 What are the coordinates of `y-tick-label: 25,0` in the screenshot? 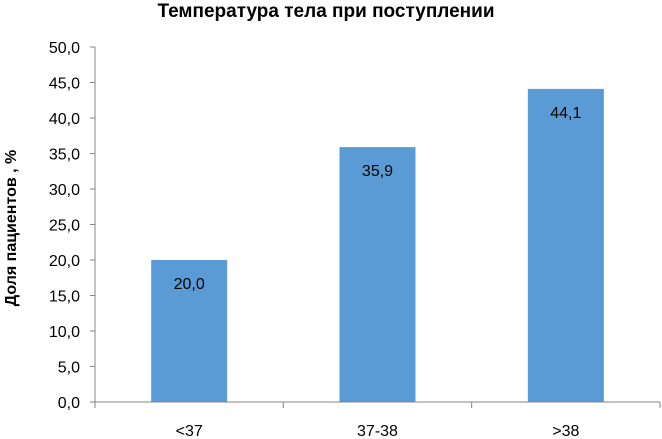 It's located at (64, 226).